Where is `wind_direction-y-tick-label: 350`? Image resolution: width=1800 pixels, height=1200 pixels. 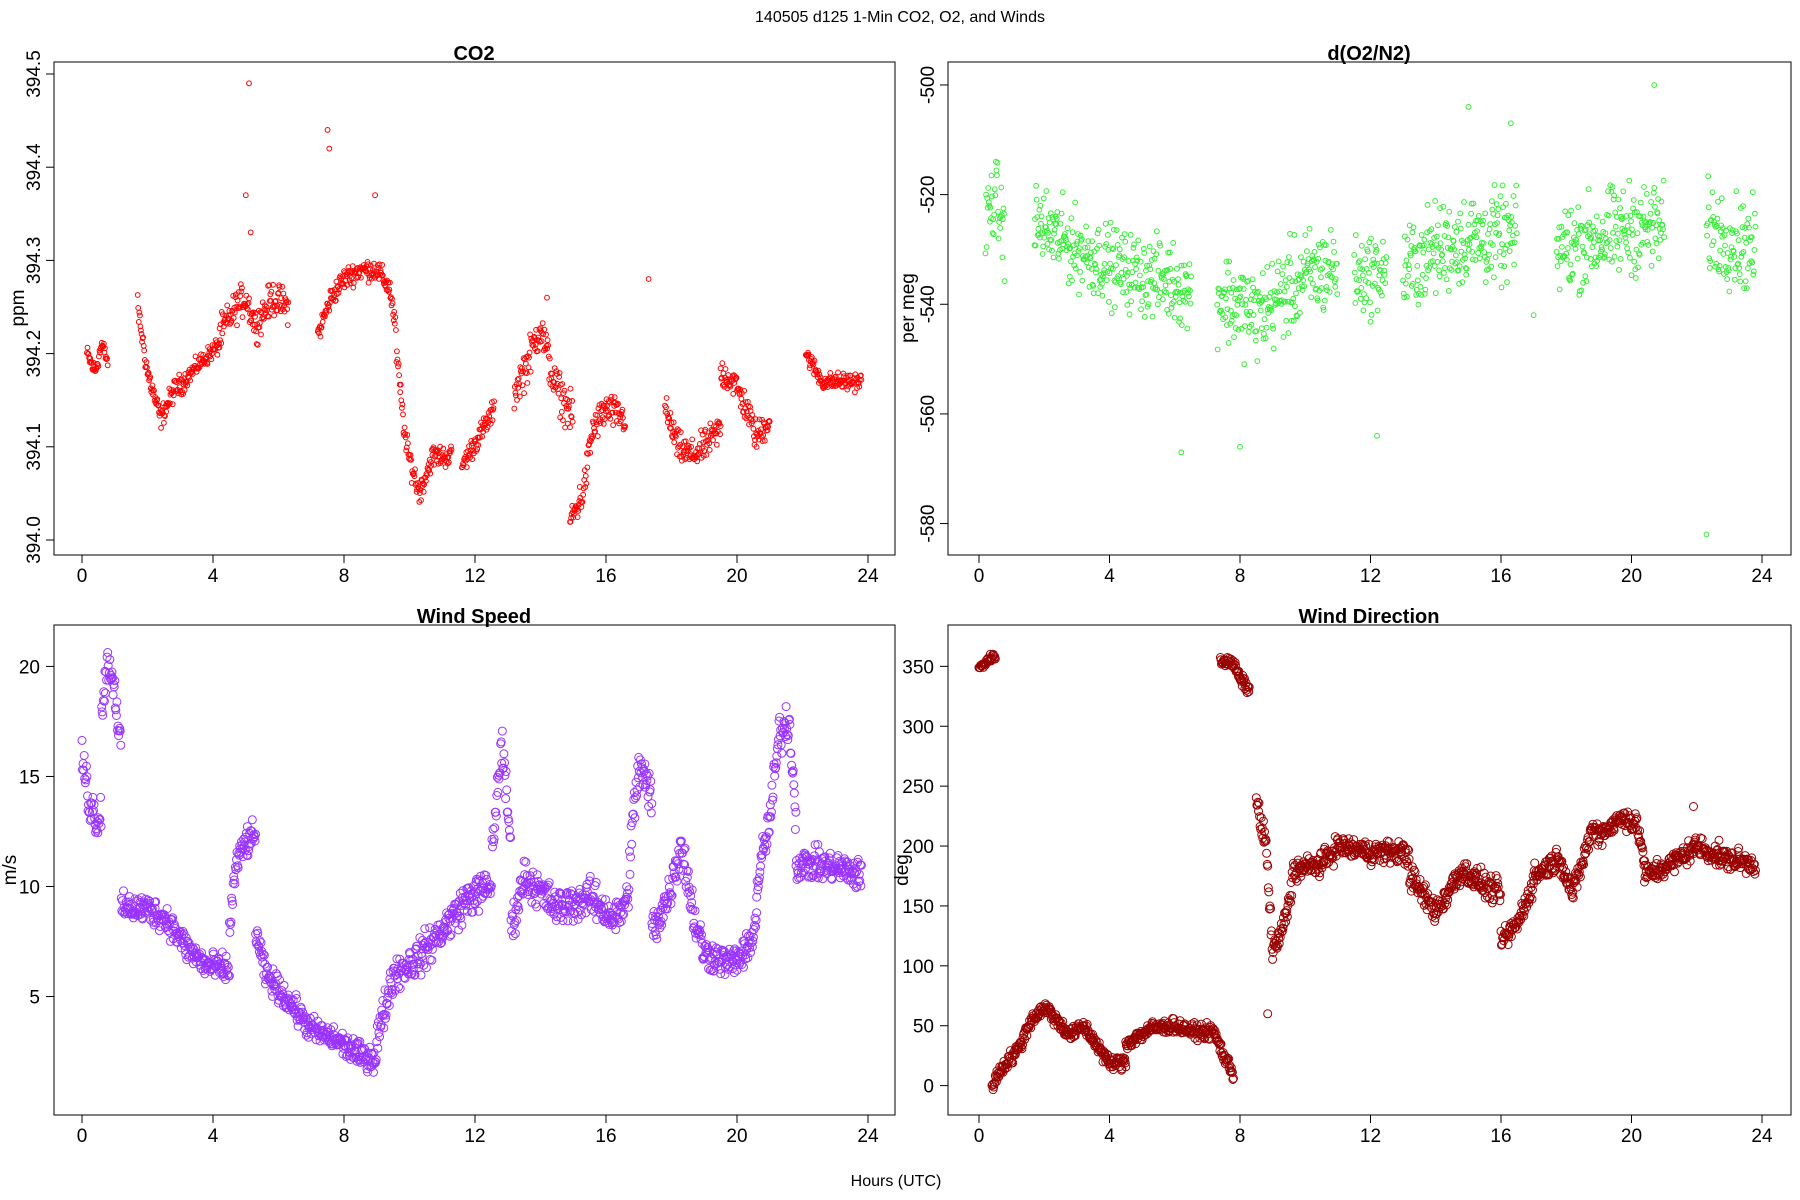 wind_direction-y-tick-label: 350 is located at coordinates (918, 667).